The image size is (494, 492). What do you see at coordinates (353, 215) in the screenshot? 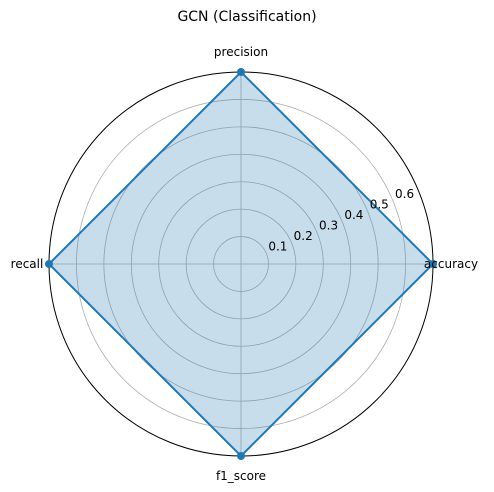
I see `radial-tick-label: 0.4` at bounding box center [353, 215].